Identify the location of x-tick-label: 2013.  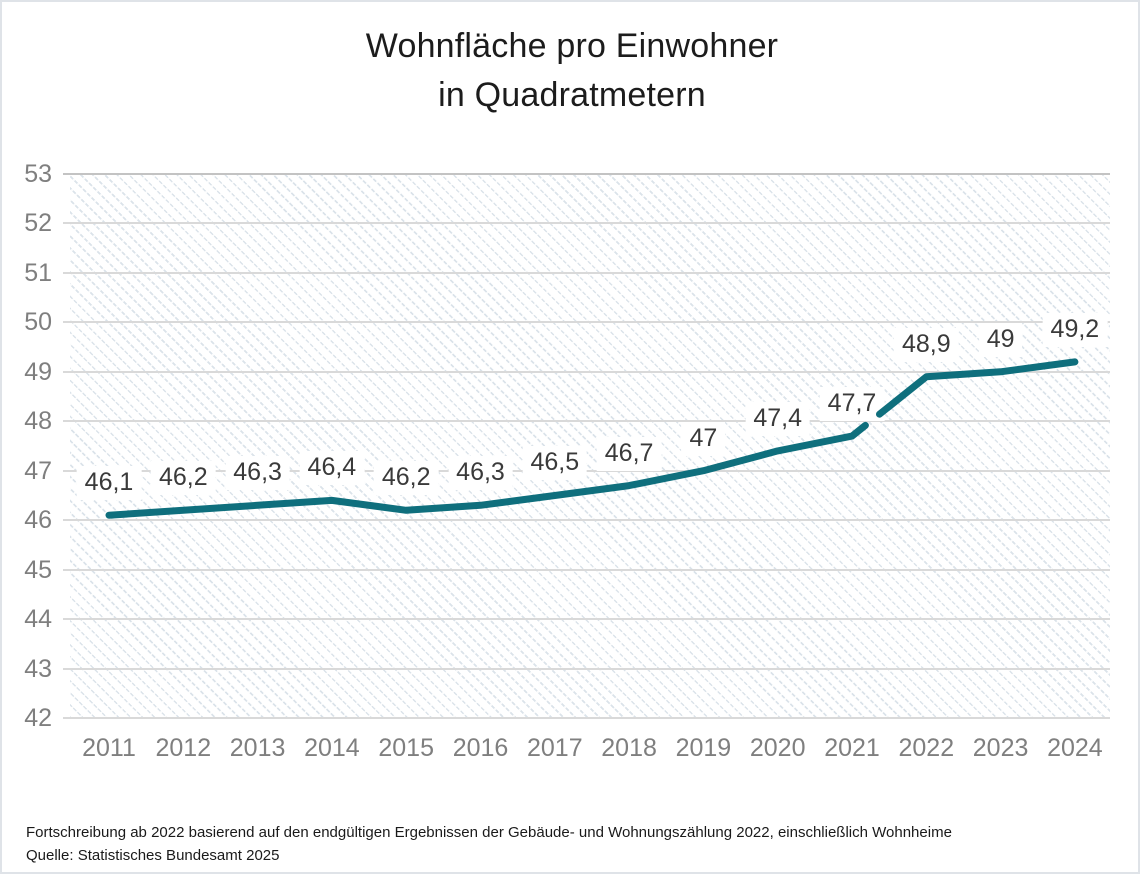
(257, 748).